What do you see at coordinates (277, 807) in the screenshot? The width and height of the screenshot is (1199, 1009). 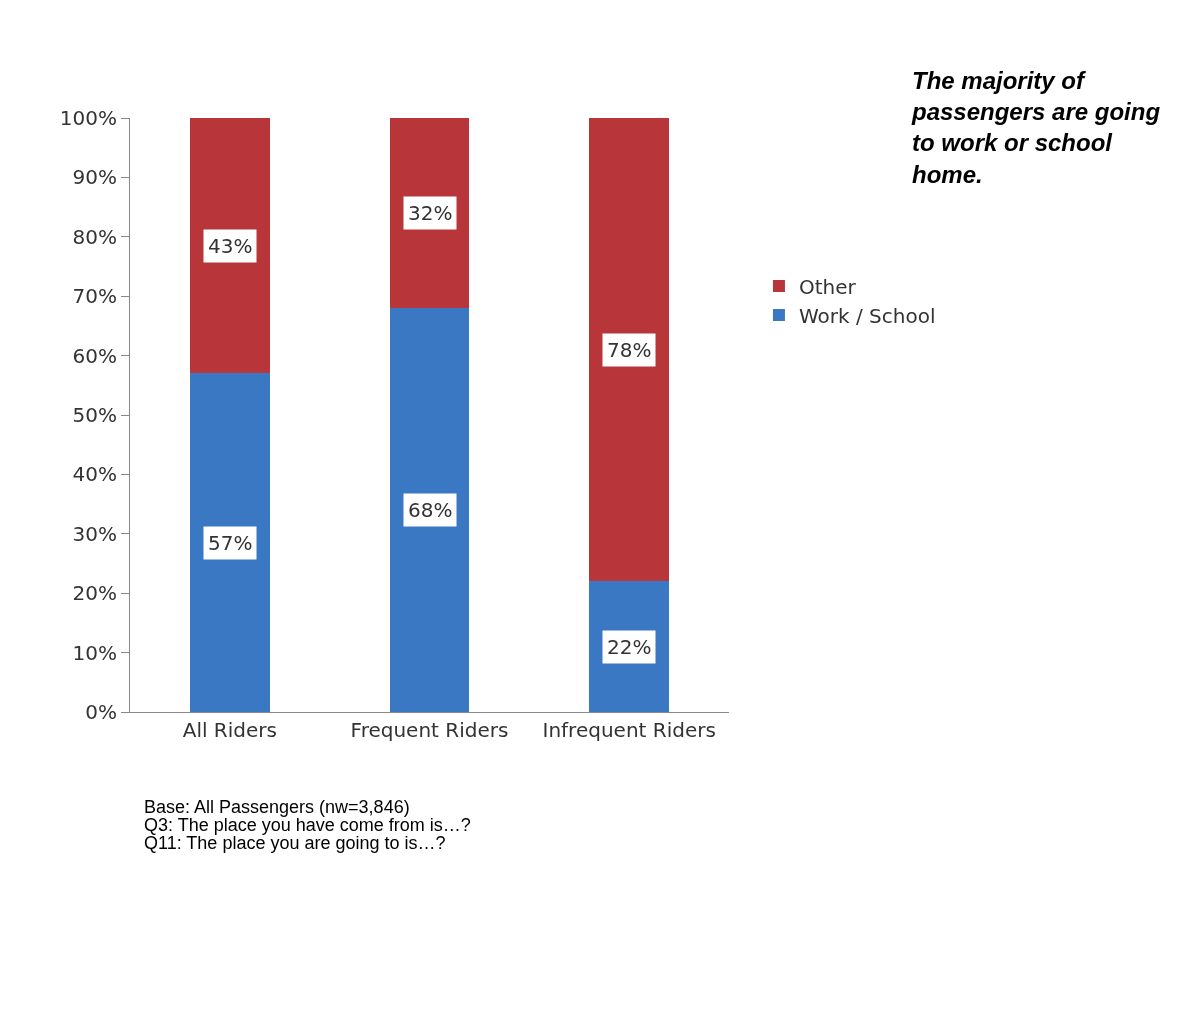 I see `text: Base: All Passengers (nw=3,846)` at bounding box center [277, 807].